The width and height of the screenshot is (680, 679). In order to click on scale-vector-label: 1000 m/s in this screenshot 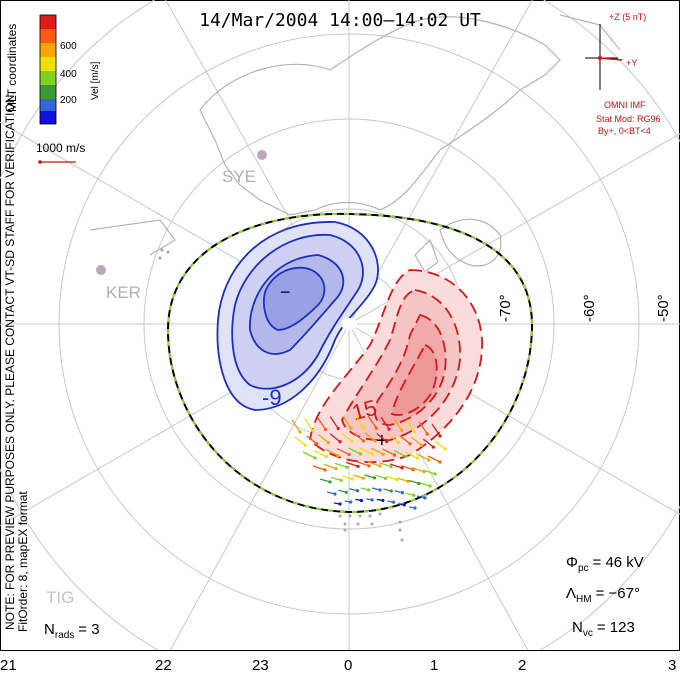, I will do `click(60, 148)`.